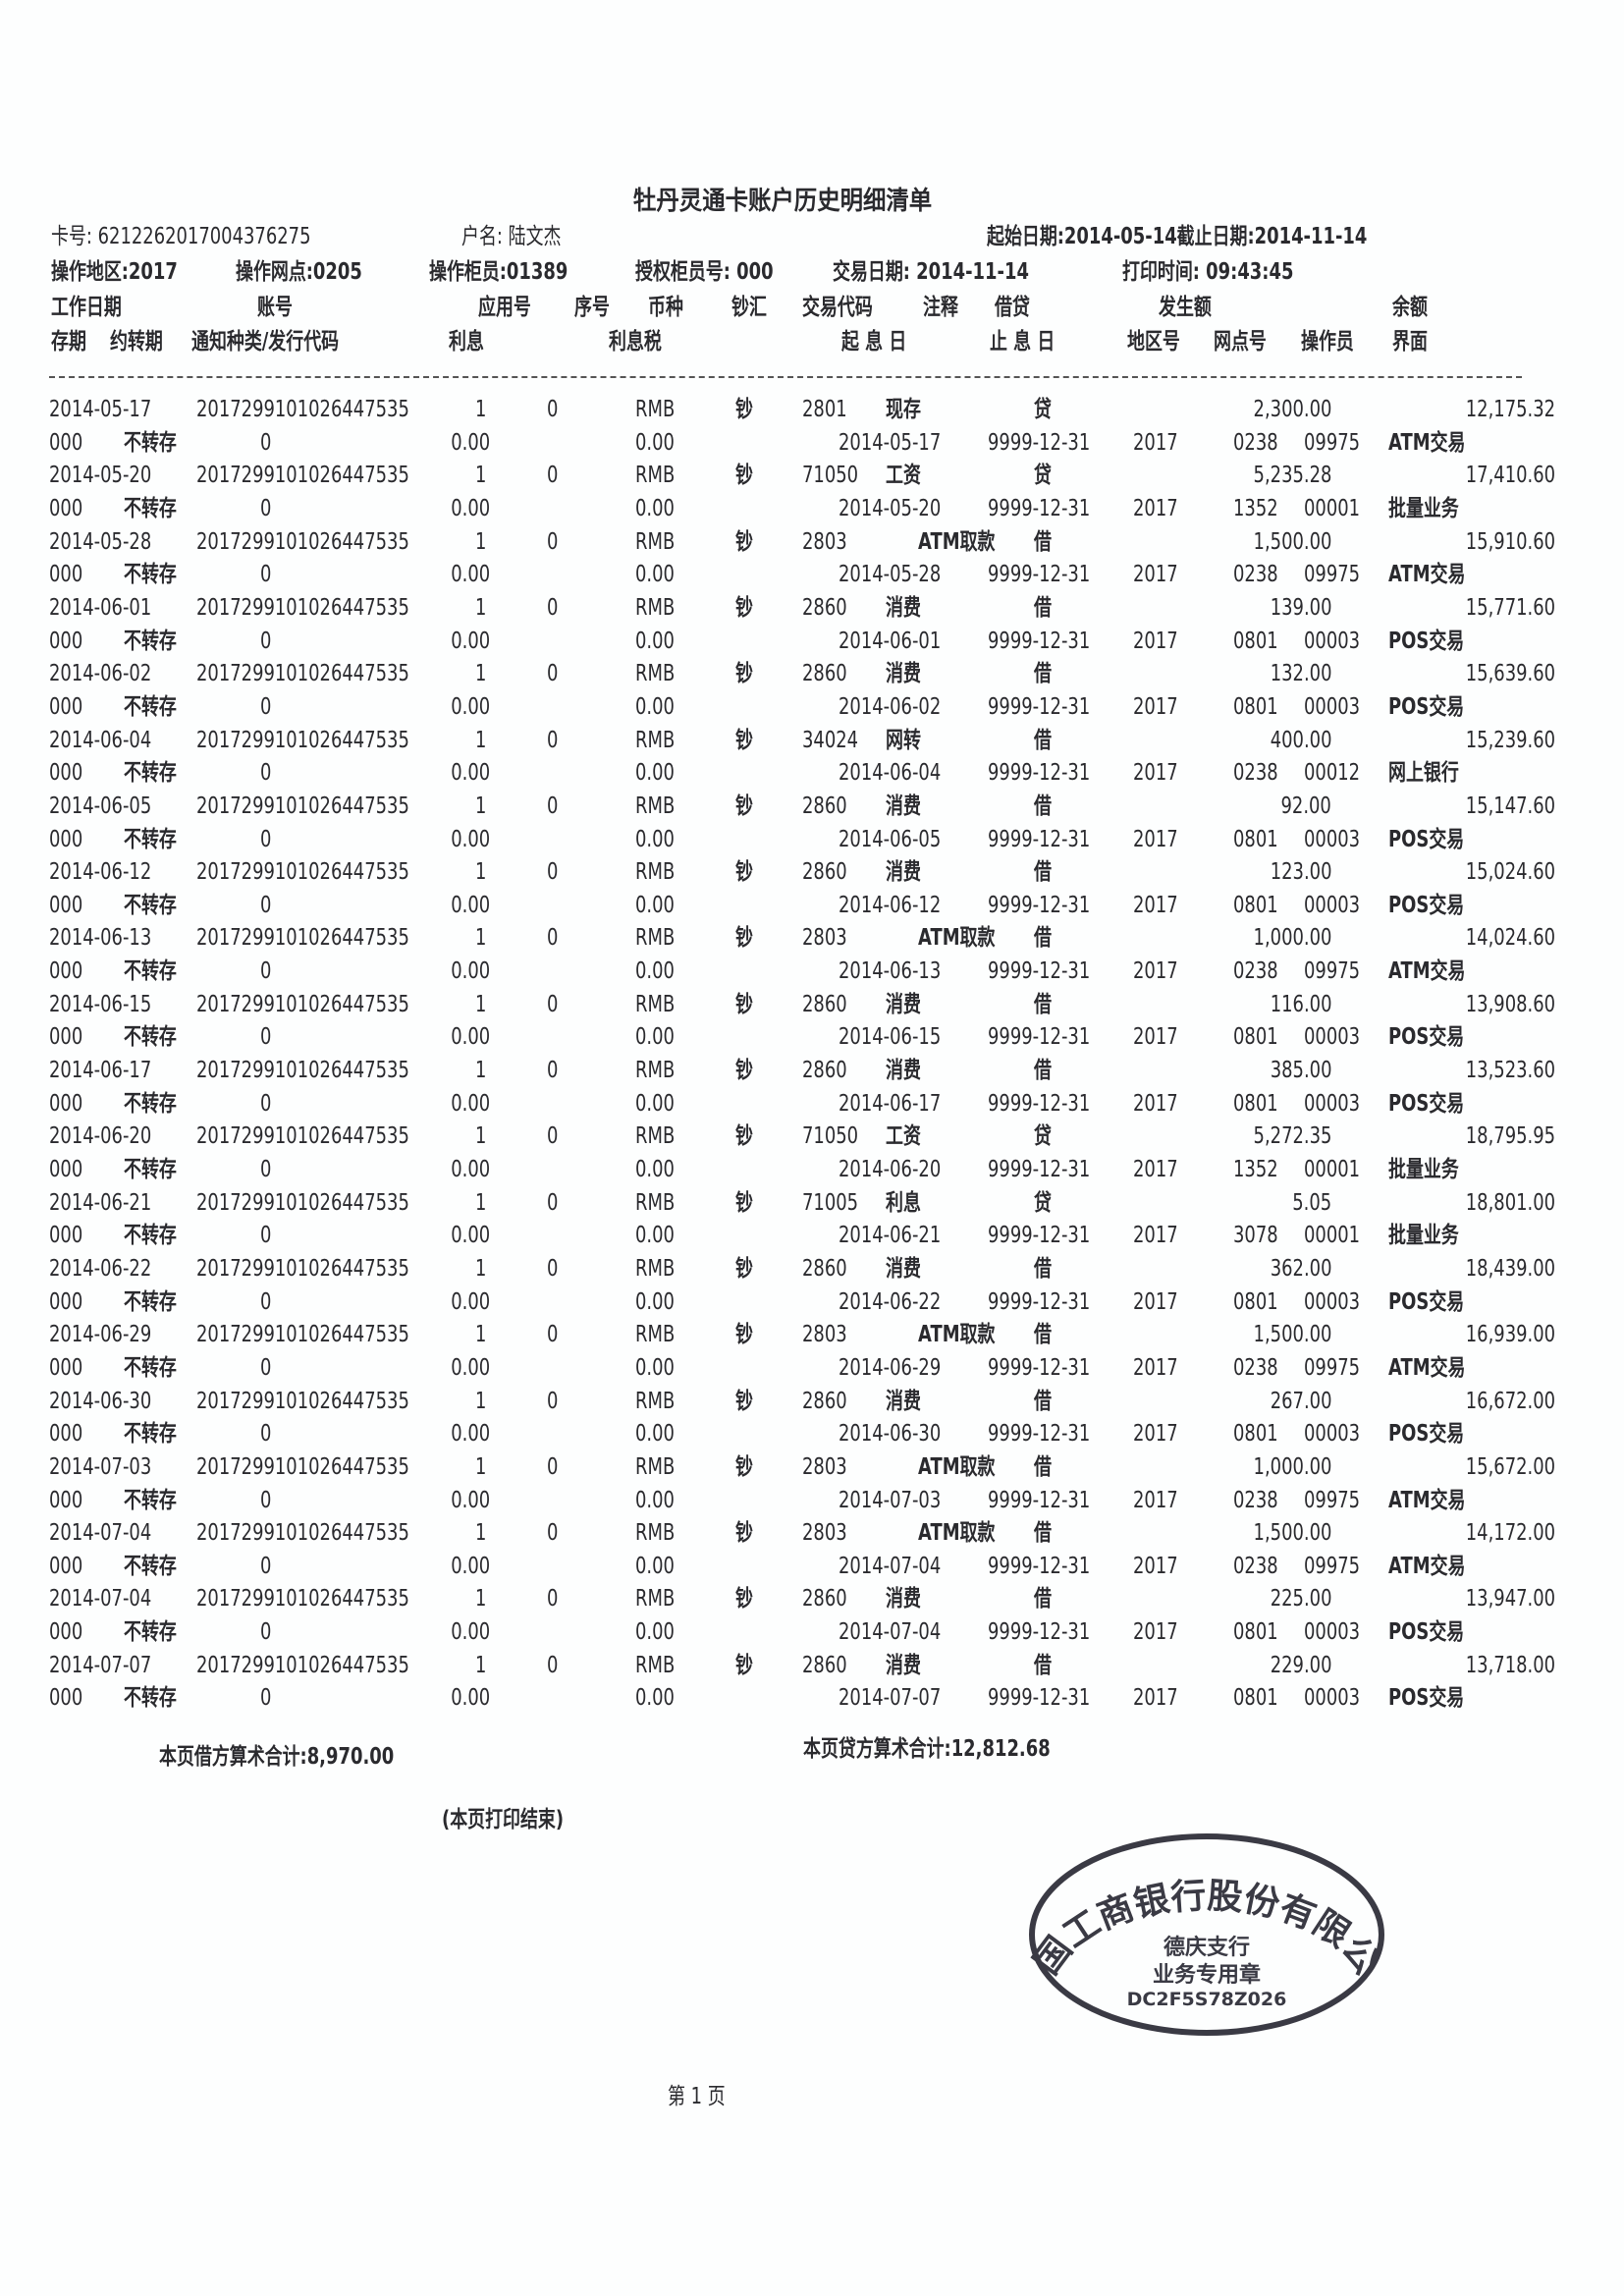 This screenshot has width=1624, height=2296. Describe the element at coordinates (1510, 476) in the screenshot. I see `balance: 17,410.60` at that location.